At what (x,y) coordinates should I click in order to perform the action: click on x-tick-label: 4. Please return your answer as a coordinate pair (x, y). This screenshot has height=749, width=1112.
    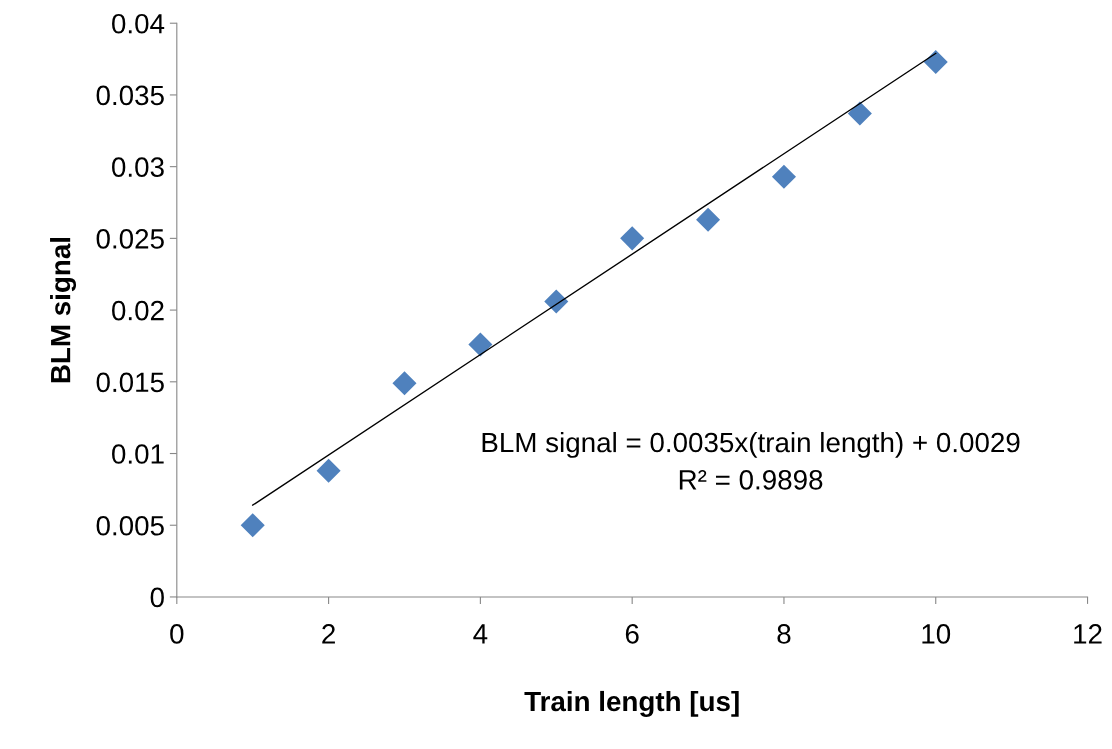
    Looking at the image, I should click on (480, 634).